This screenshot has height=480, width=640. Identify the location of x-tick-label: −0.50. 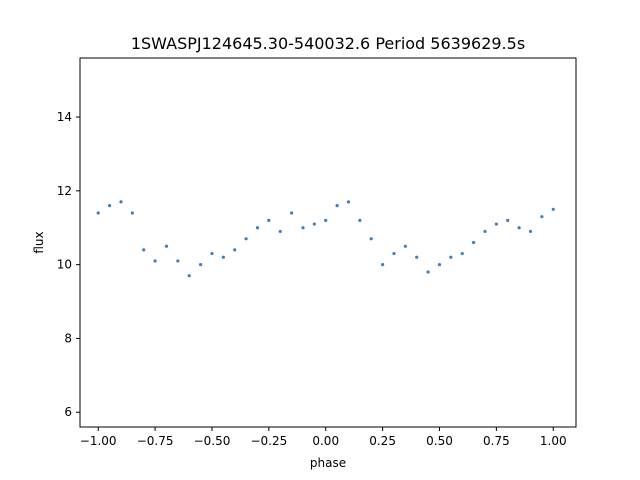
(212, 441).